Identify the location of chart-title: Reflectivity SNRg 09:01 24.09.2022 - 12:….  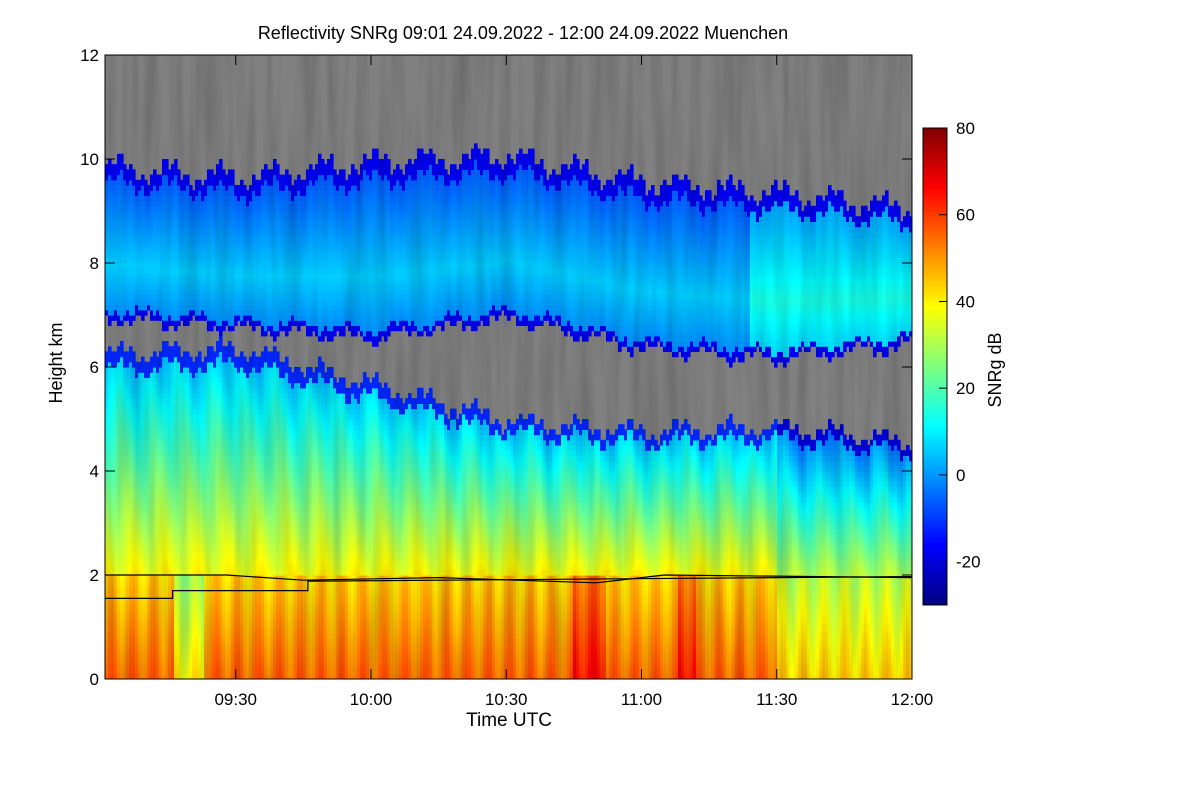
(523, 33).